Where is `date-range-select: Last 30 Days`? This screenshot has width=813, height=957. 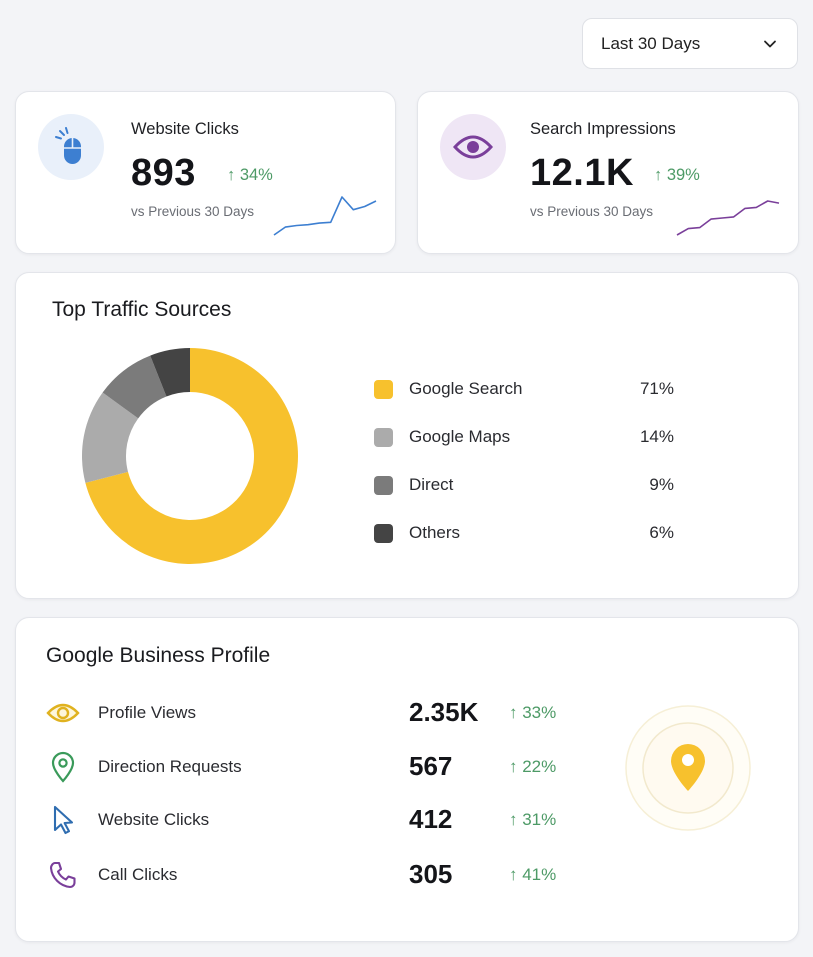
date-range-select: Last 30 Days is located at coordinates (690, 43).